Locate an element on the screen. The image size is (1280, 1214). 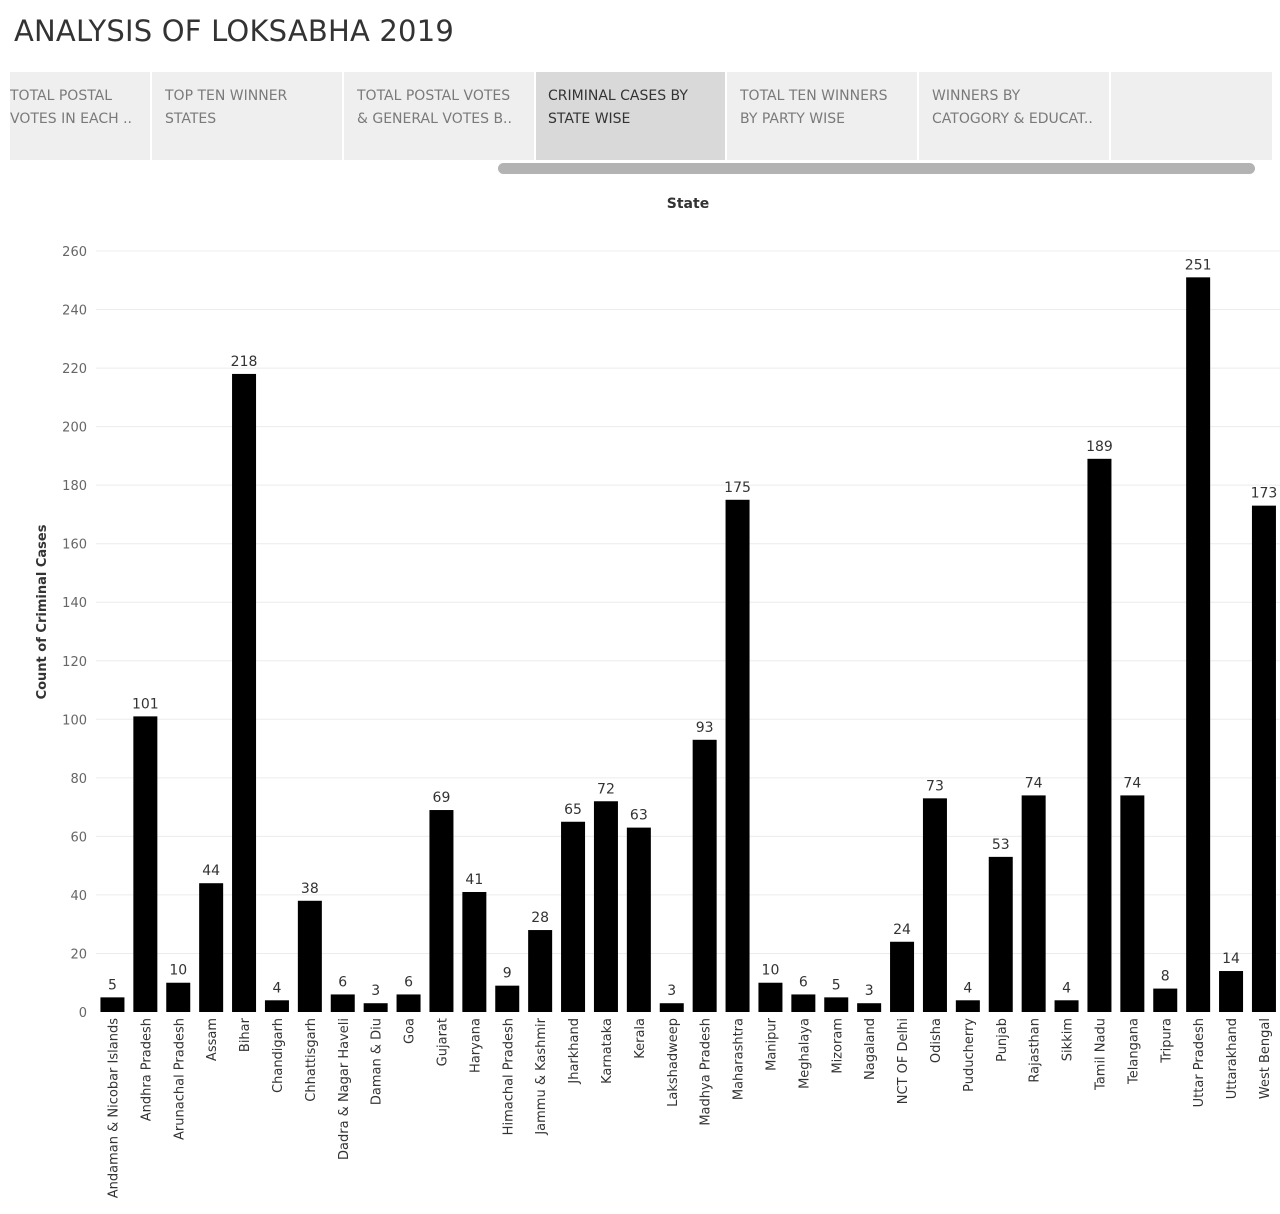
x-category-label: Gujarat is located at coordinates (442, 1042).